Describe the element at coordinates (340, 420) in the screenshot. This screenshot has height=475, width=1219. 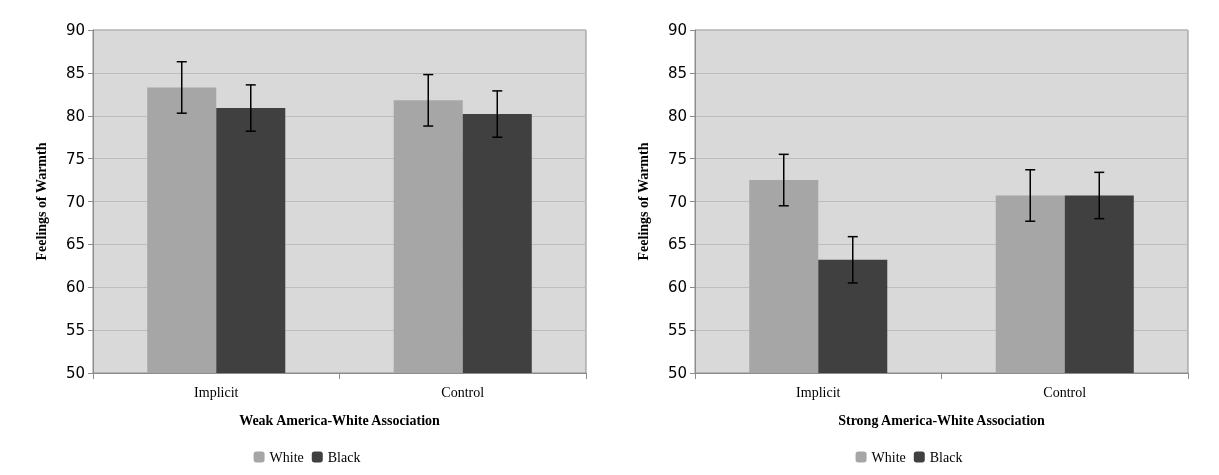
I see `x-axis-title: Weak America-White Association` at that location.